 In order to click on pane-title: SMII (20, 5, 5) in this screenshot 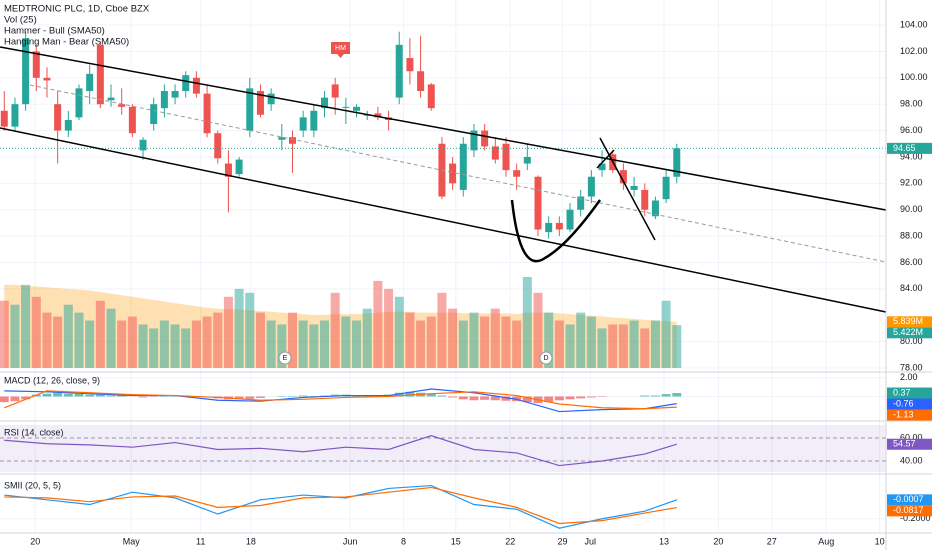, I will do `click(32, 485)`.